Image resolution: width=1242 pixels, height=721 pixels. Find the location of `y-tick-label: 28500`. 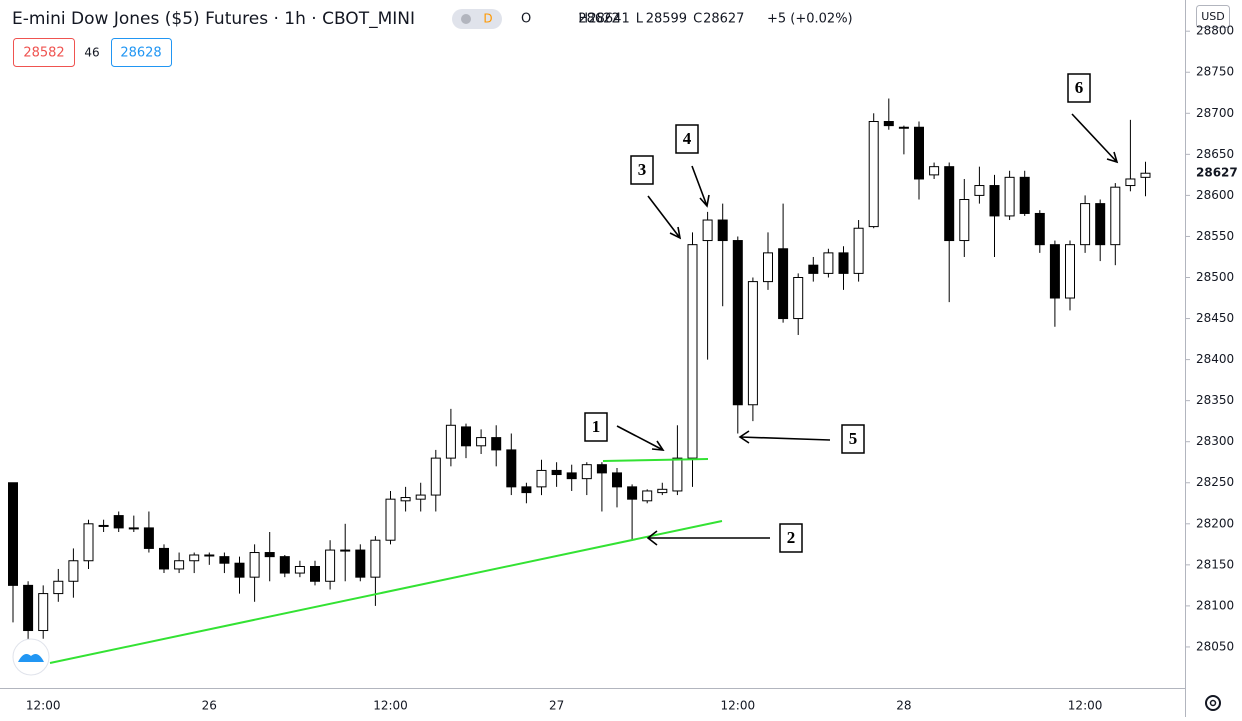

y-tick-label: 28500 is located at coordinates (1215, 277).